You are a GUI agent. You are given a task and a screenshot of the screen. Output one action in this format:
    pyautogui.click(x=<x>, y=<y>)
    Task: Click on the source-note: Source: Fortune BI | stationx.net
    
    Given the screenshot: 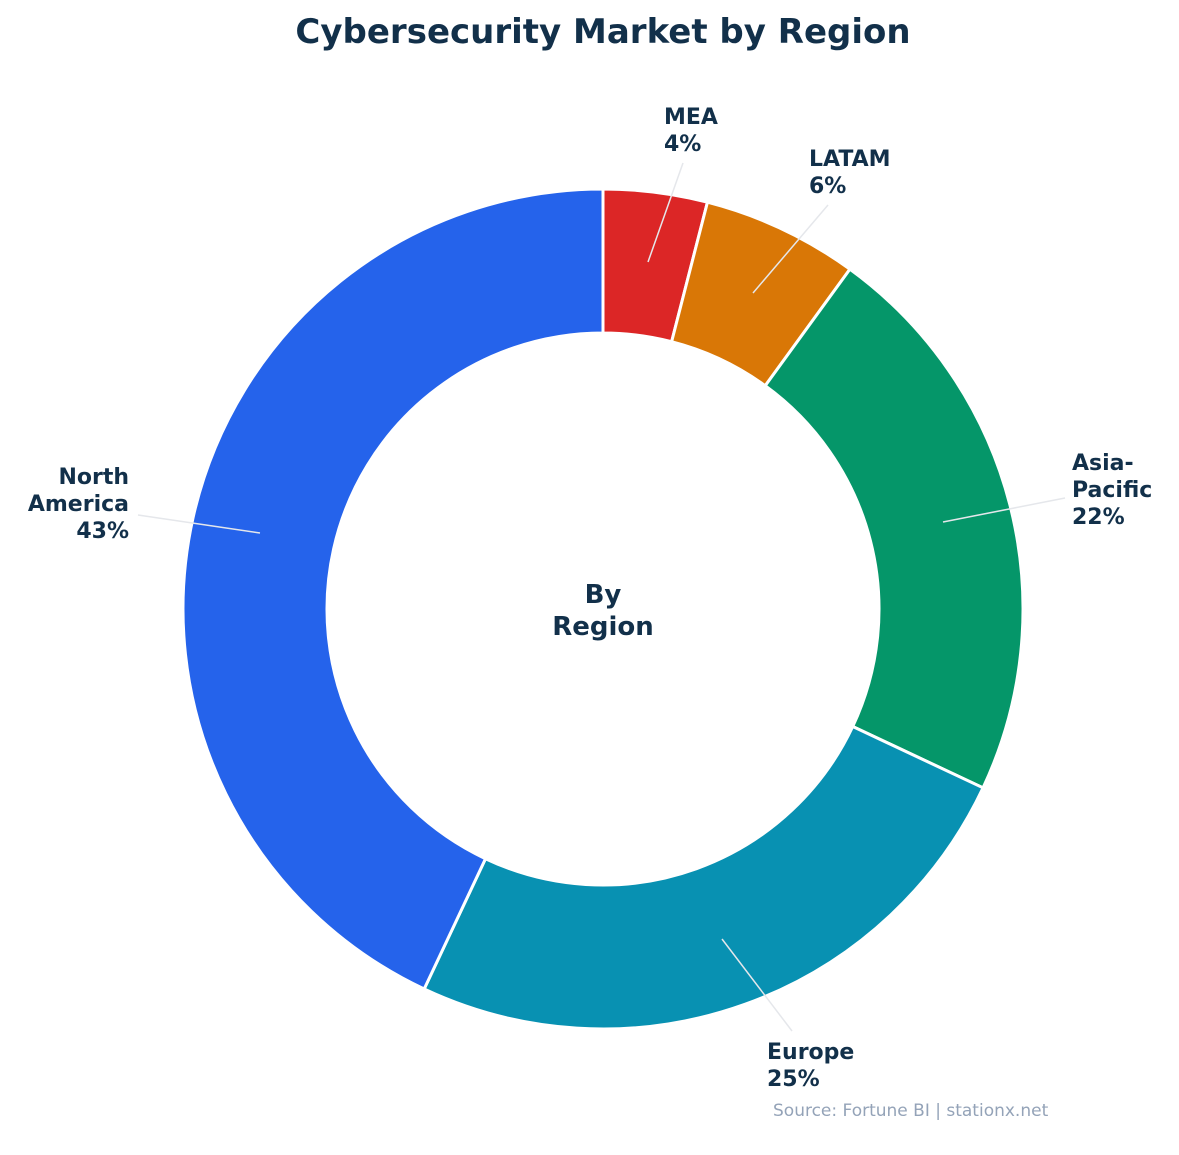 What is the action you would take?
    pyautogui.click(x=911, y=1111)
    